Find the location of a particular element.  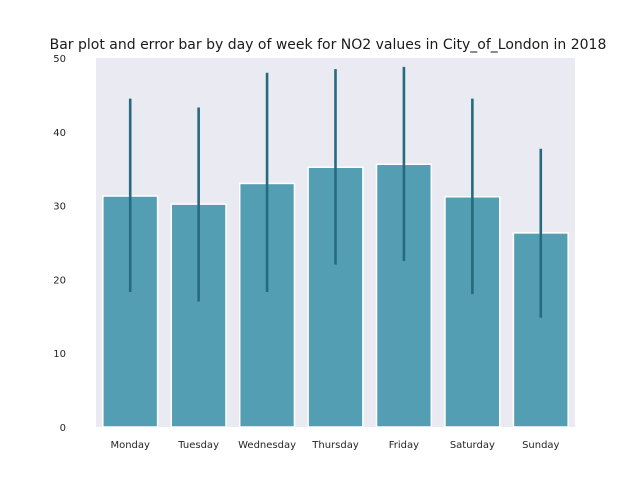

y-tick-label: 40 is located at coordinates (59, 133).